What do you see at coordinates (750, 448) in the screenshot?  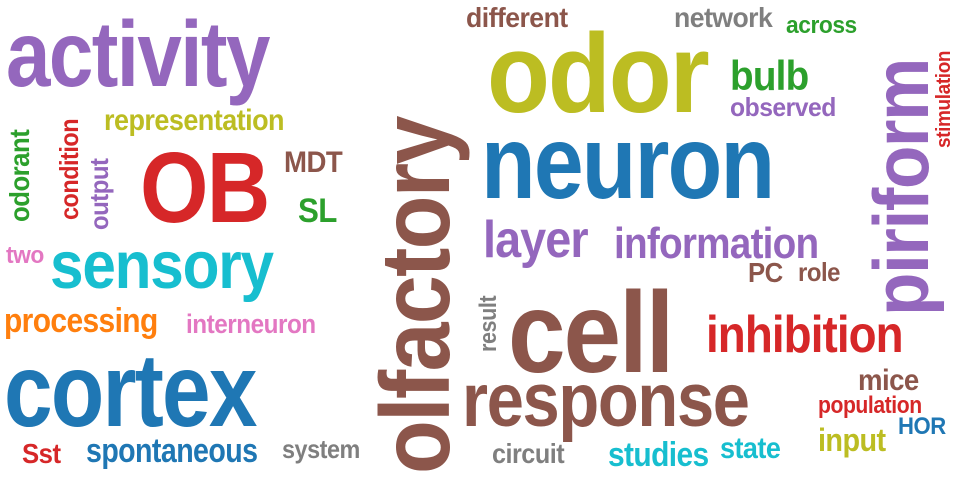 I see `word-state: state` at bounding box center [750, 448].